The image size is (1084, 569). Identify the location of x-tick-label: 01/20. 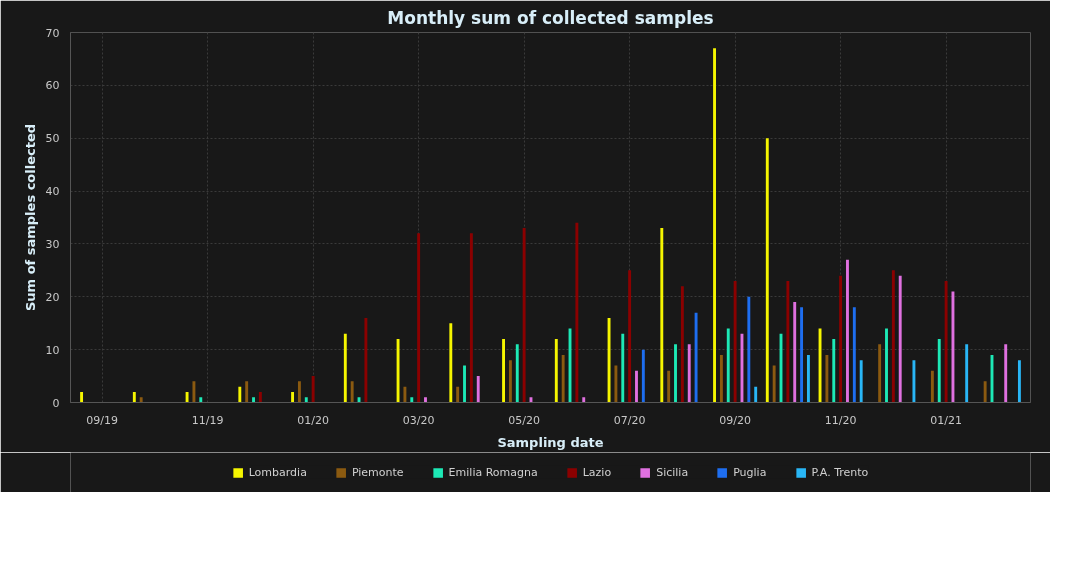
(313, 420).